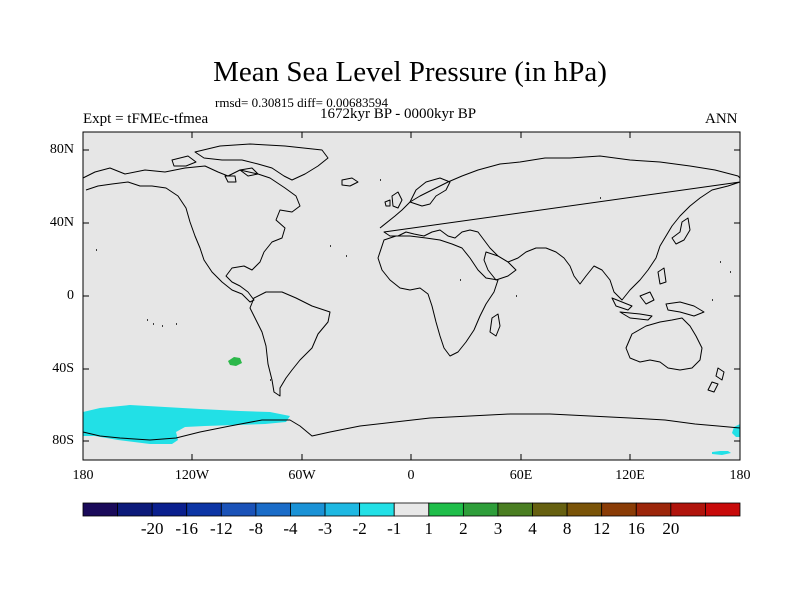 The image size is (800, 600). Describe the element at coordinates (235, 361) in the screenshot. I see `south-pacific-green-patch` at that location.